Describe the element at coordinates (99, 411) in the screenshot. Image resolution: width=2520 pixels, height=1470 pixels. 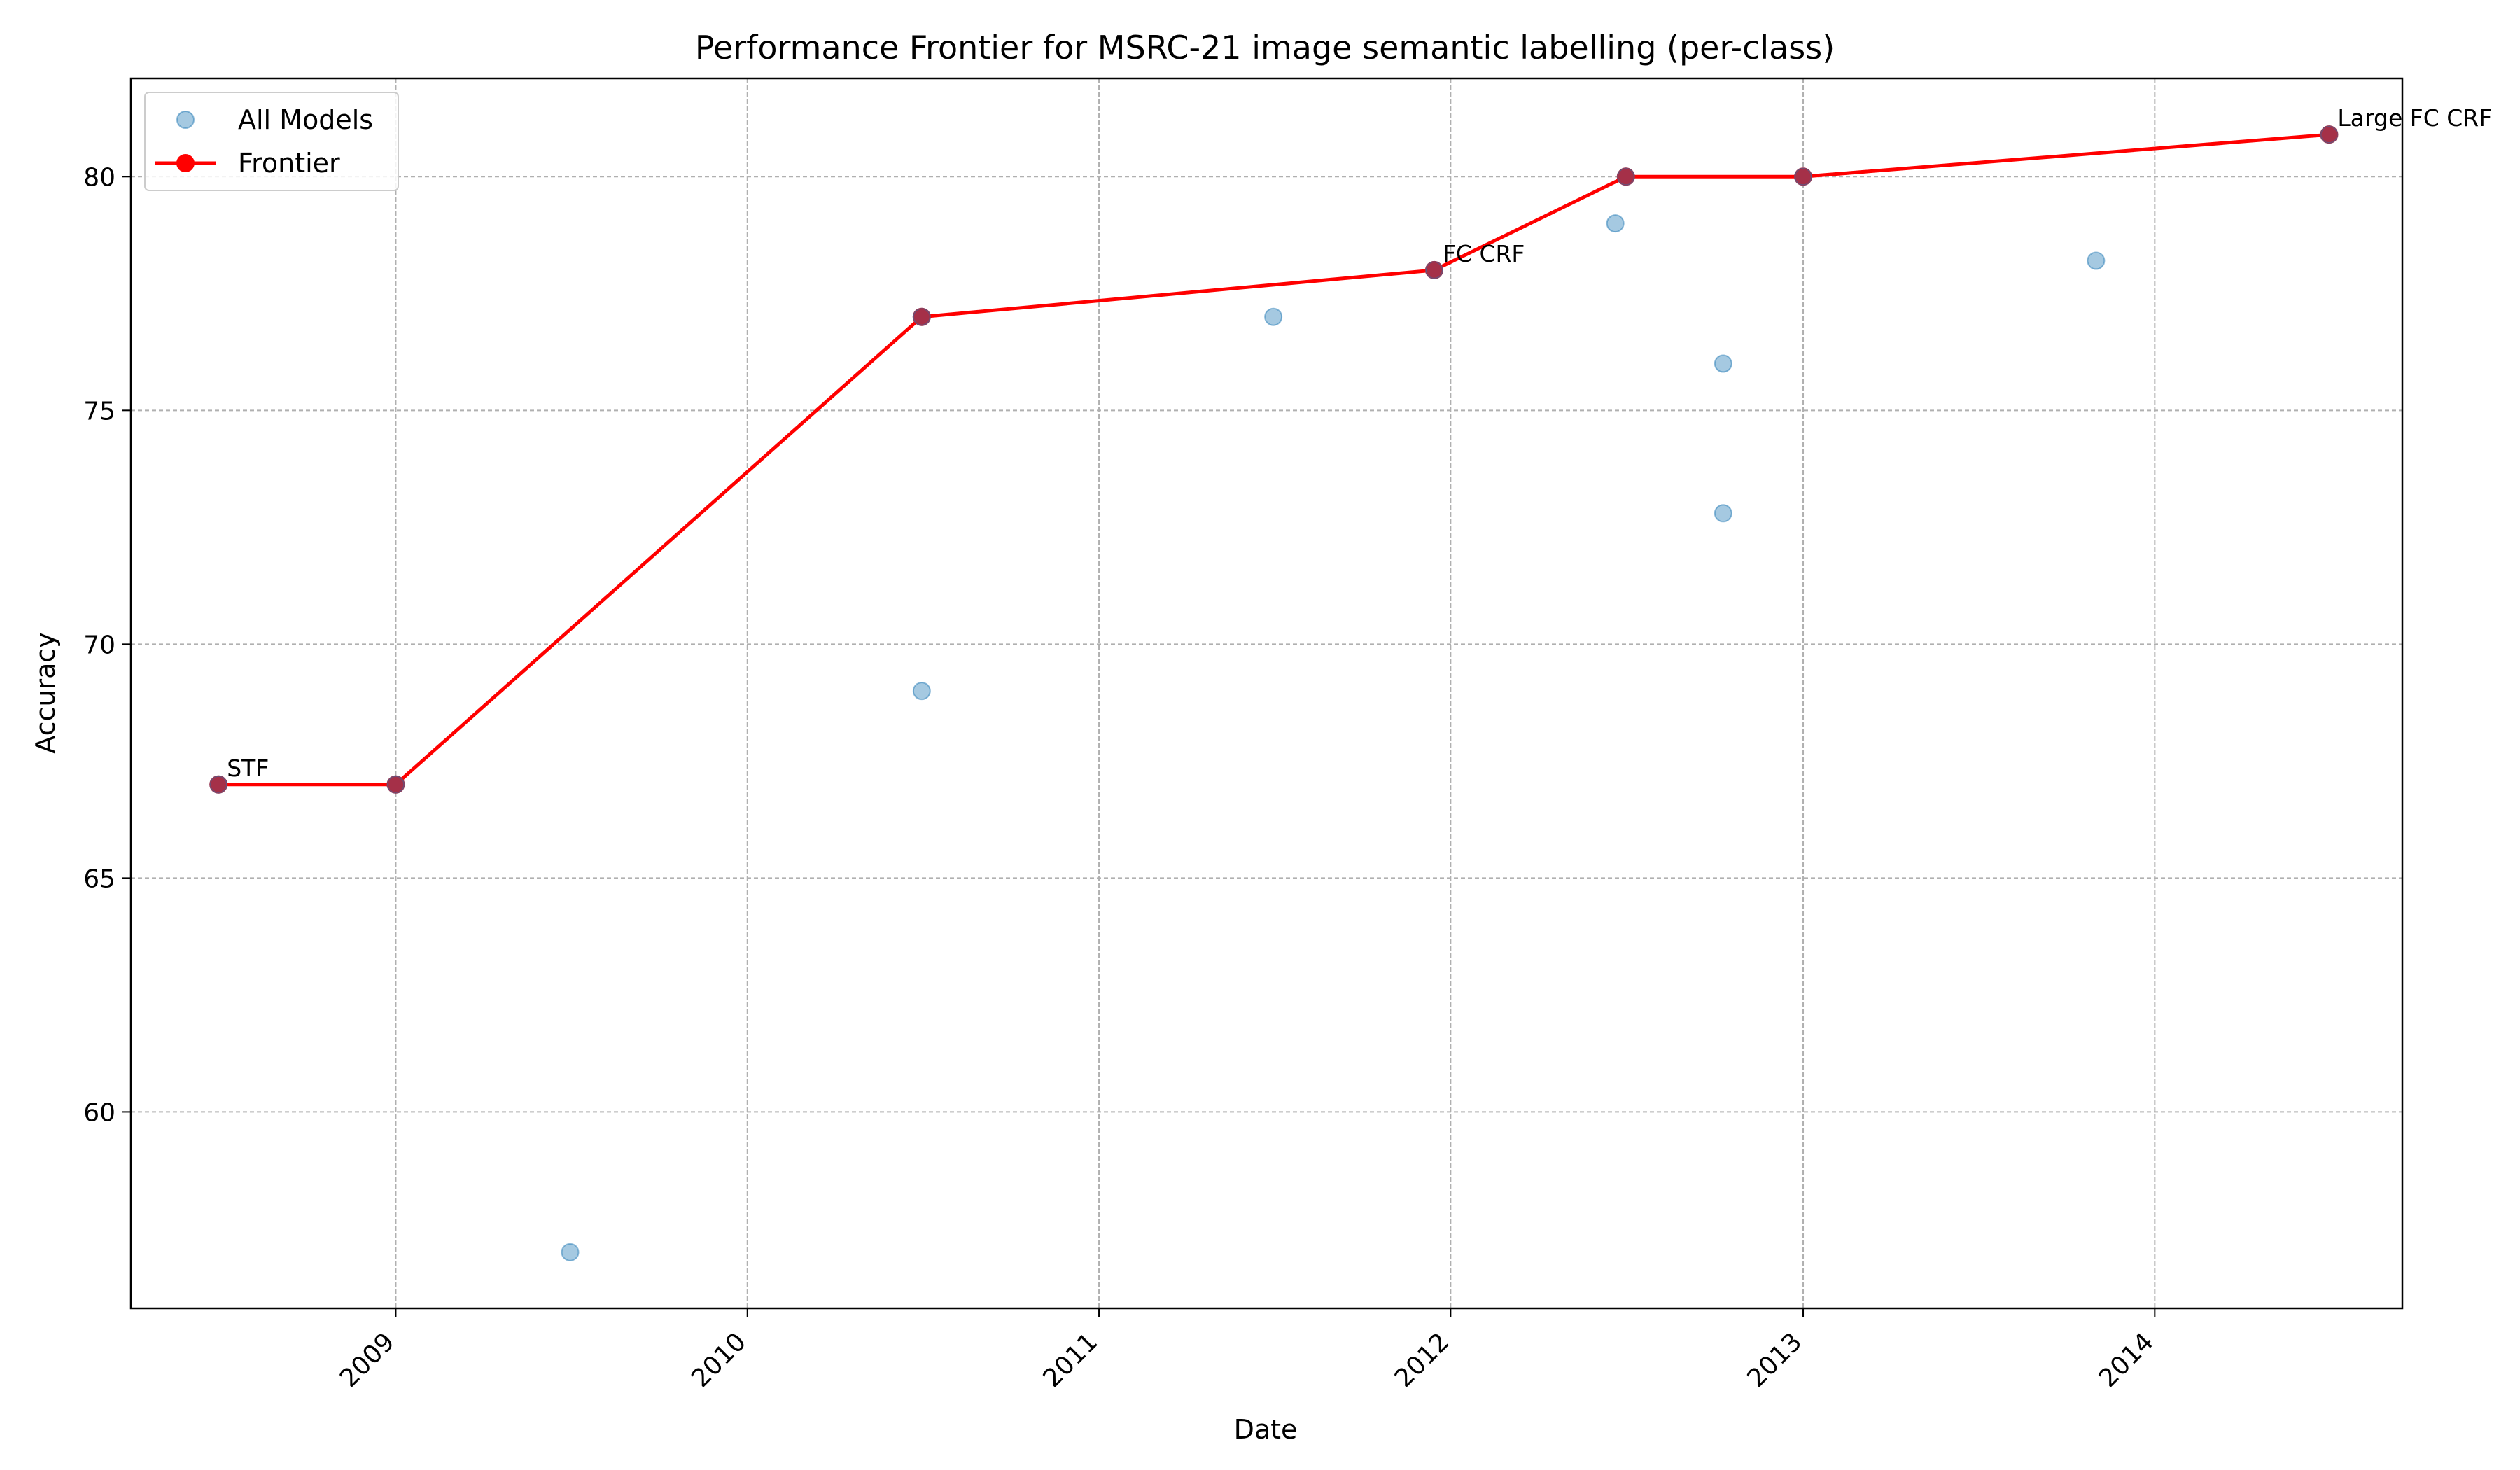
I see `y-tick-label: 75` at that location.